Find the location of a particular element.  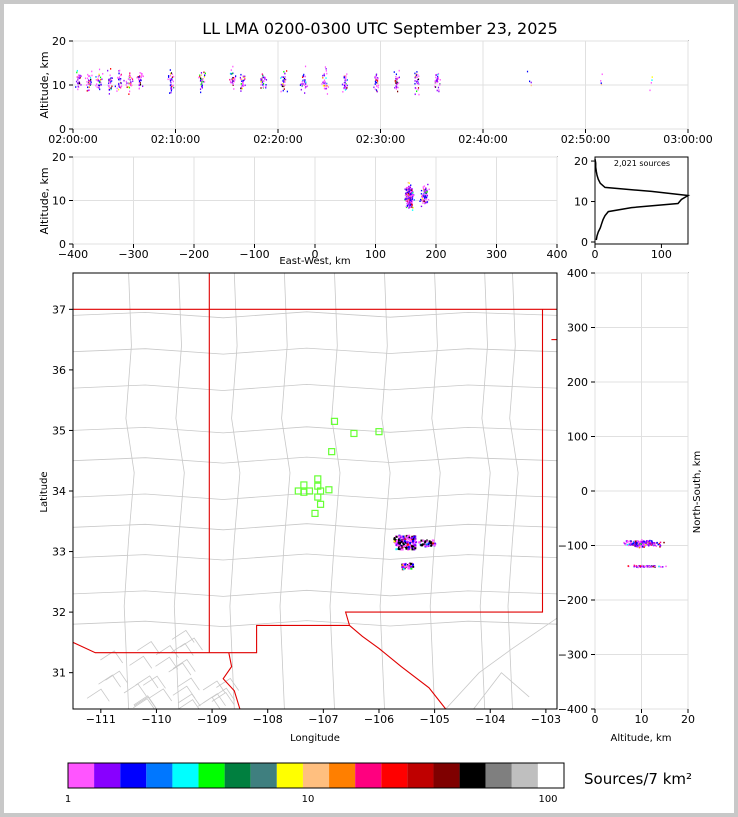

map-xtick-label: −103 is located at coordinates (546, 719).